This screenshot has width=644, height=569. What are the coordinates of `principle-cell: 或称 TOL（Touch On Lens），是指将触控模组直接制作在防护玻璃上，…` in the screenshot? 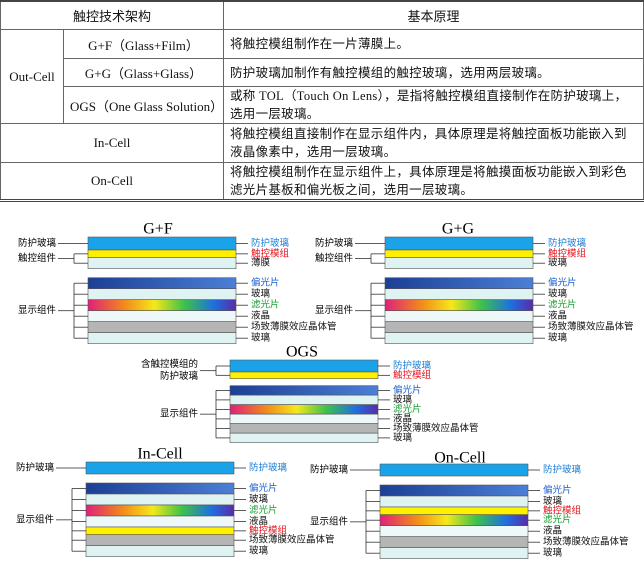 It's located at (433, 105).